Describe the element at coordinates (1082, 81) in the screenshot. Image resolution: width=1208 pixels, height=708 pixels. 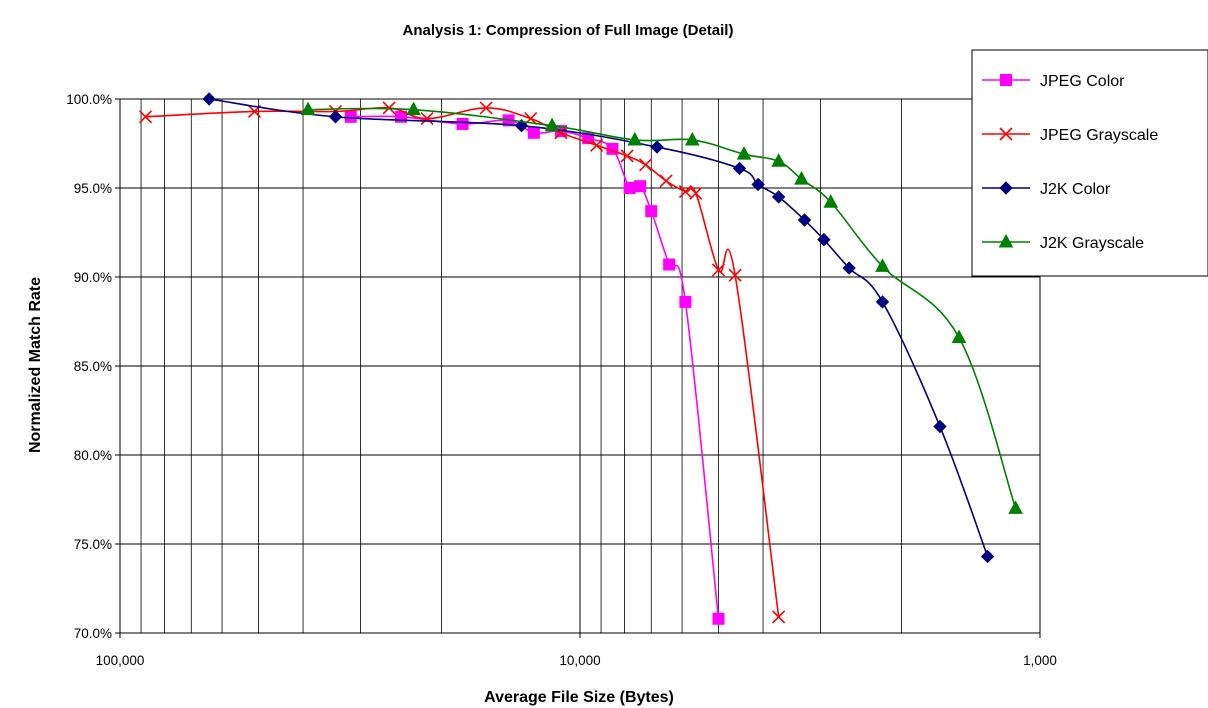
I see `legend-label: JPEG Color` at that location.